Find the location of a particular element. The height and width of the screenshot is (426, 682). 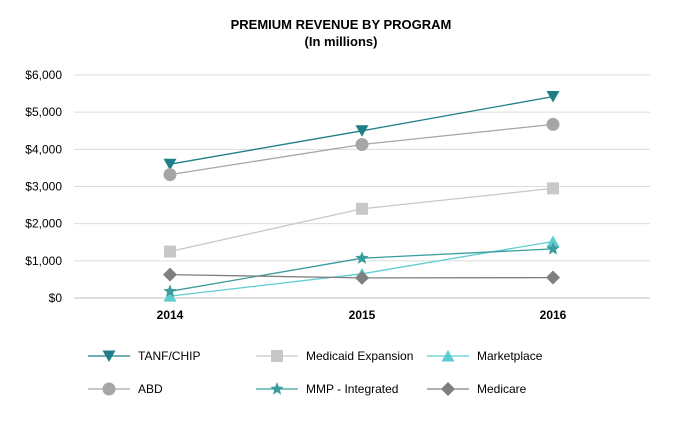

series-marketplace is located at coordinates (361, 268).